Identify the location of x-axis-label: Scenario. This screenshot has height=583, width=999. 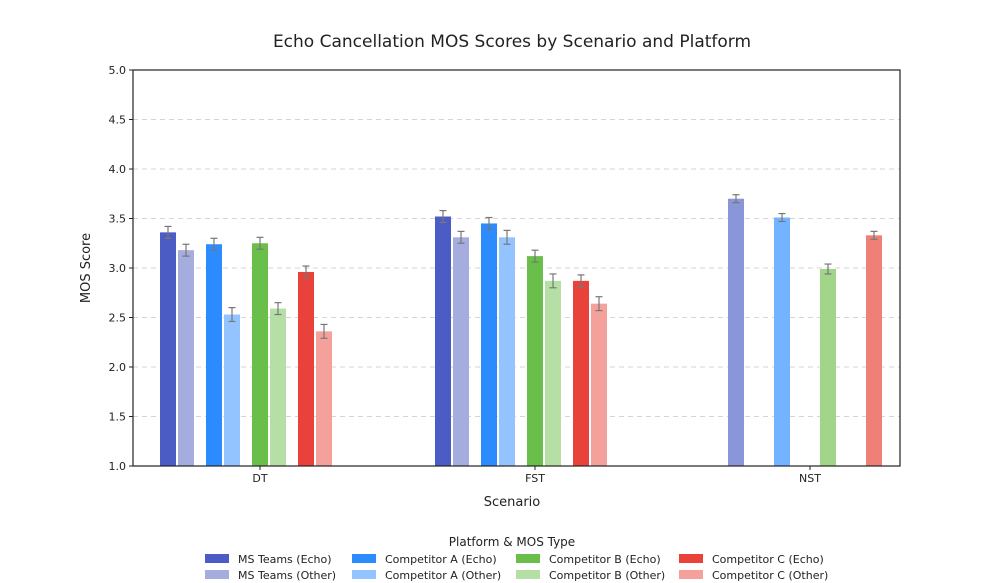
(512, 502).